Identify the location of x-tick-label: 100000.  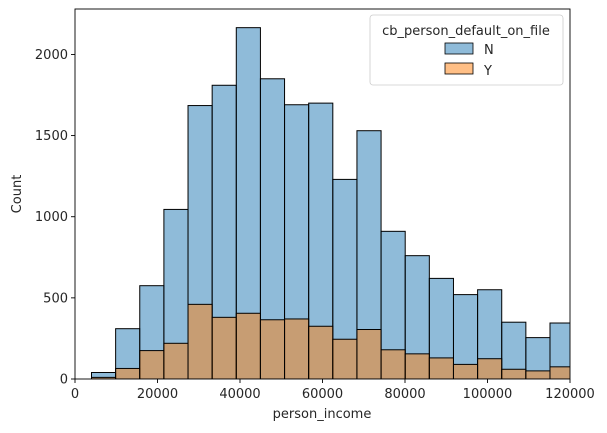
(488, 394).